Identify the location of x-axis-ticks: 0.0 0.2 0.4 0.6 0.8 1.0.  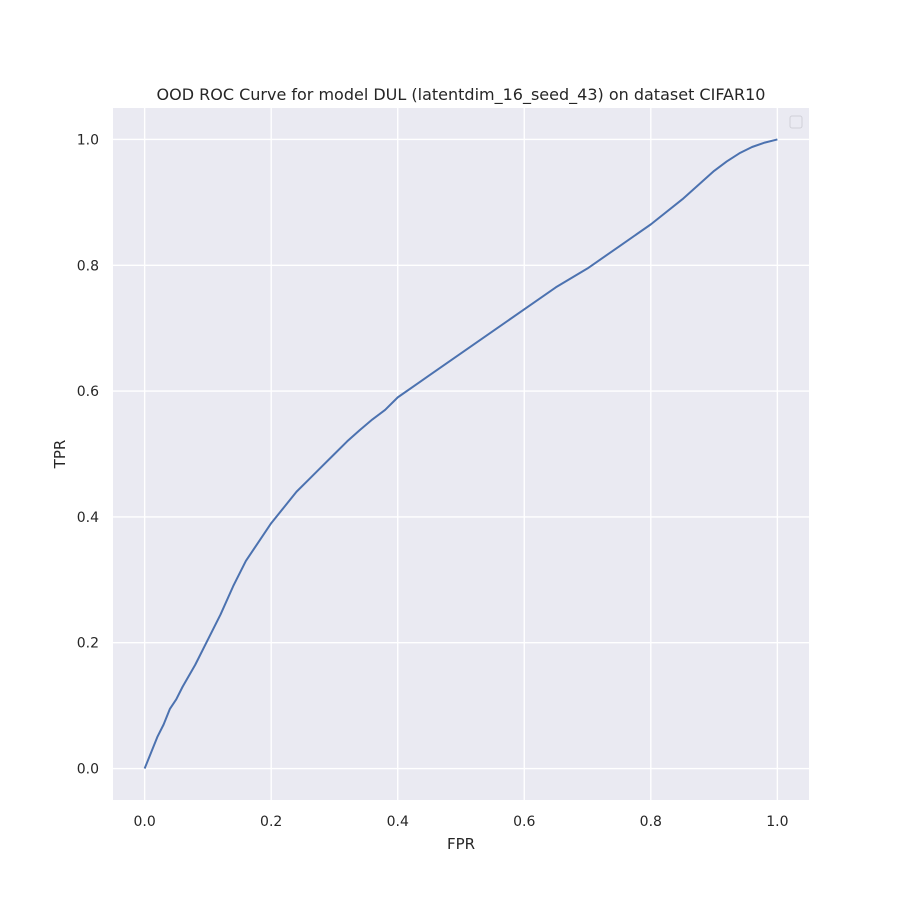
(461, 822).